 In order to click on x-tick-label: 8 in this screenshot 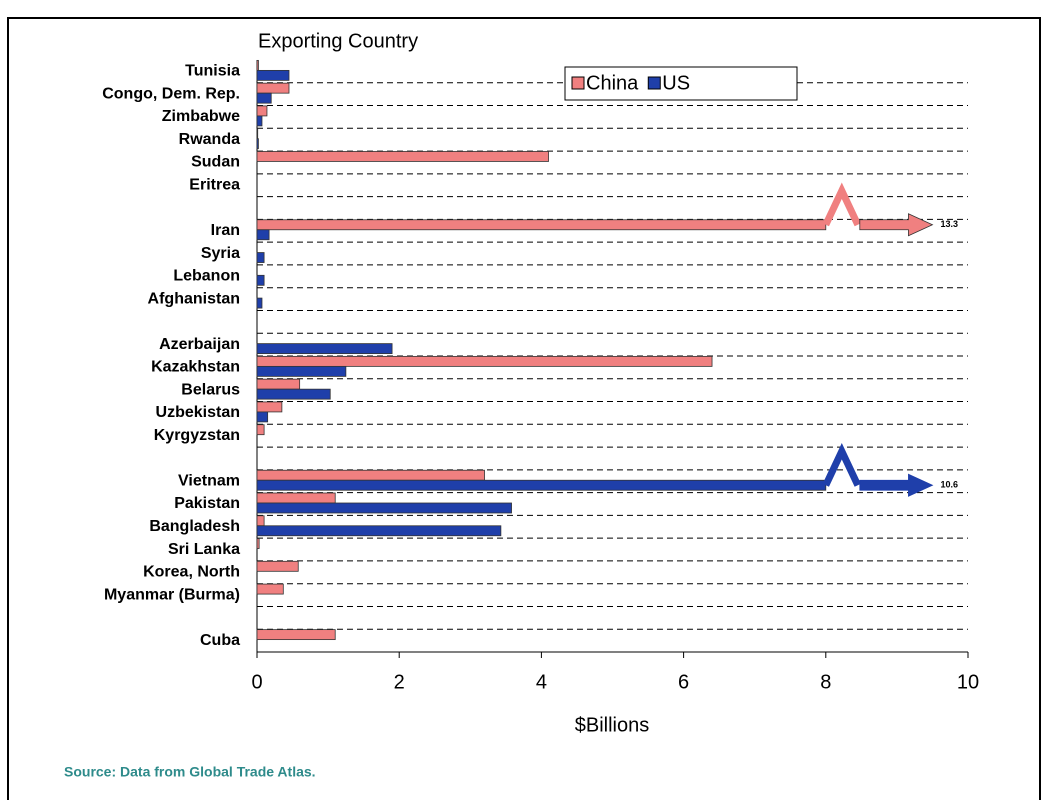, I will do `click(825, 682)`.